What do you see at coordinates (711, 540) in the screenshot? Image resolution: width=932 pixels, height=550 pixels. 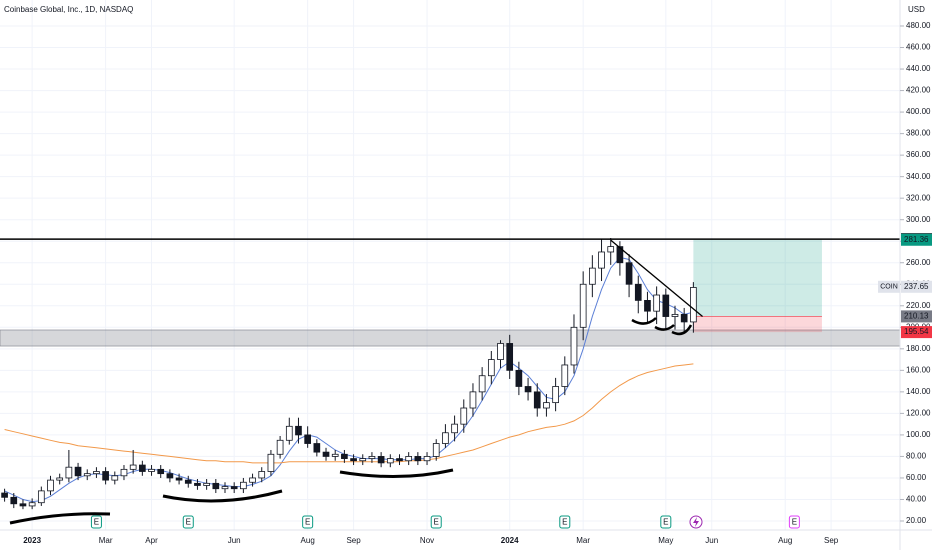 I see `x-tick-label: Jun` at bounding box center [711, 540].